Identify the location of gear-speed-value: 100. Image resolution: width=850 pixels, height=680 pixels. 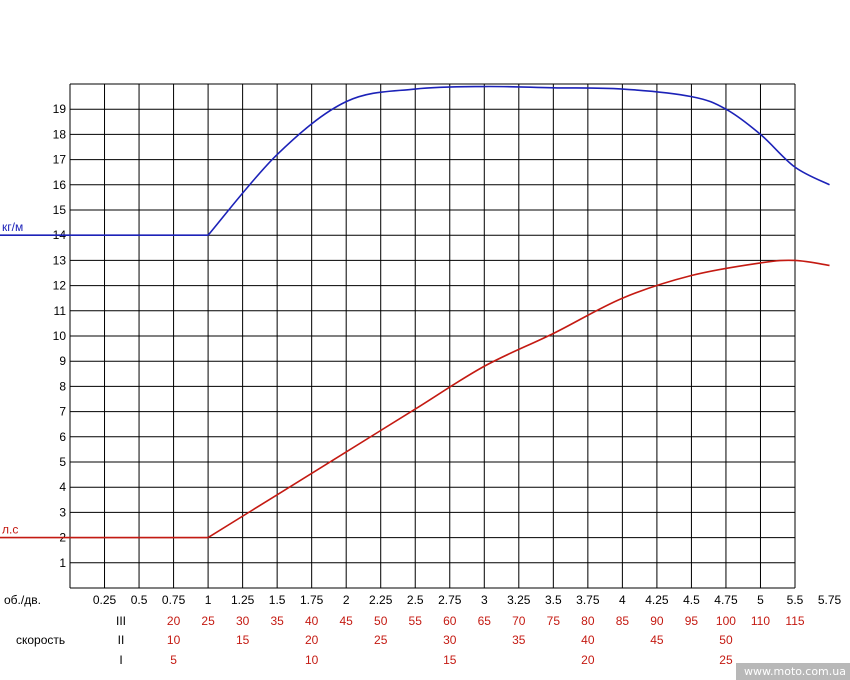
(726, 621).